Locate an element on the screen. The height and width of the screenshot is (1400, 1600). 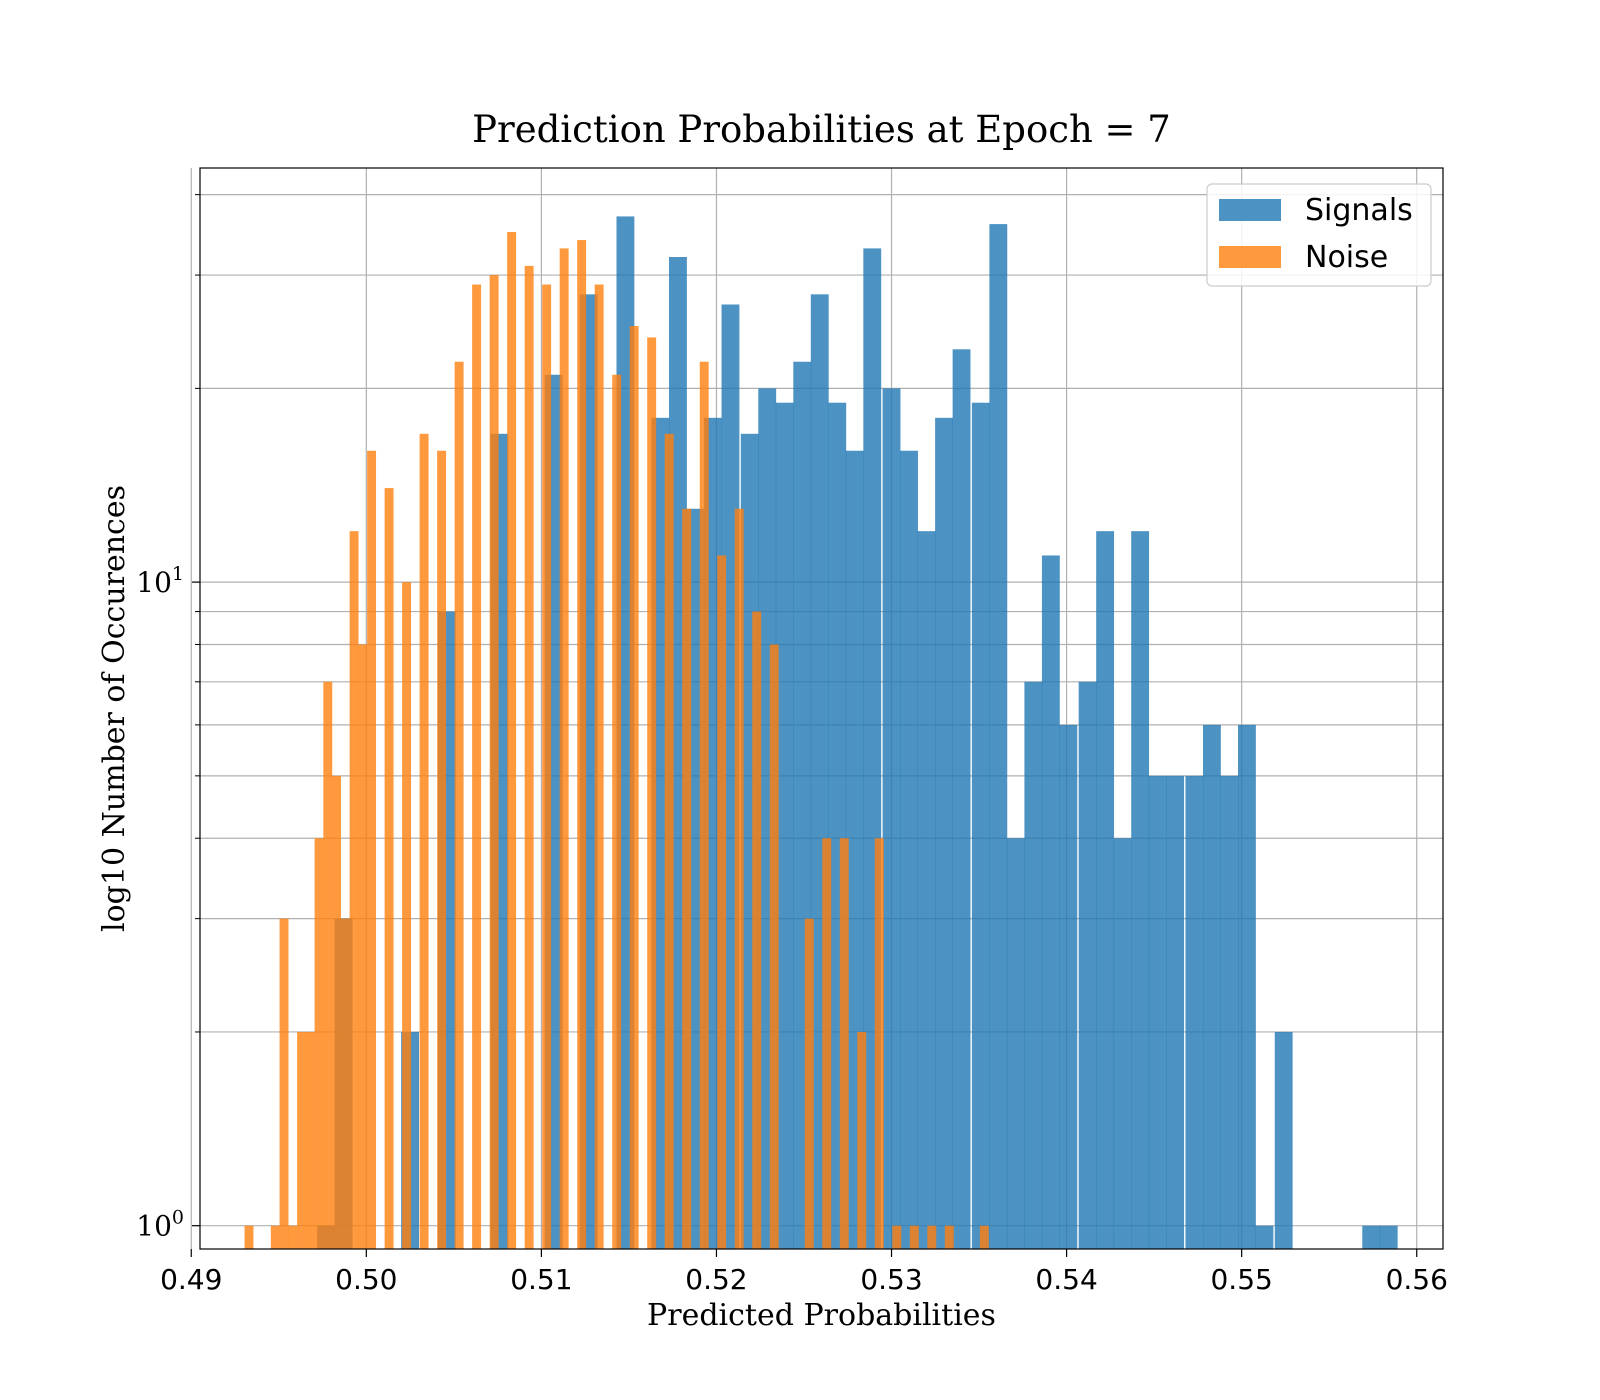
legend-swatch-noise is located at coordinates (1250, 257).